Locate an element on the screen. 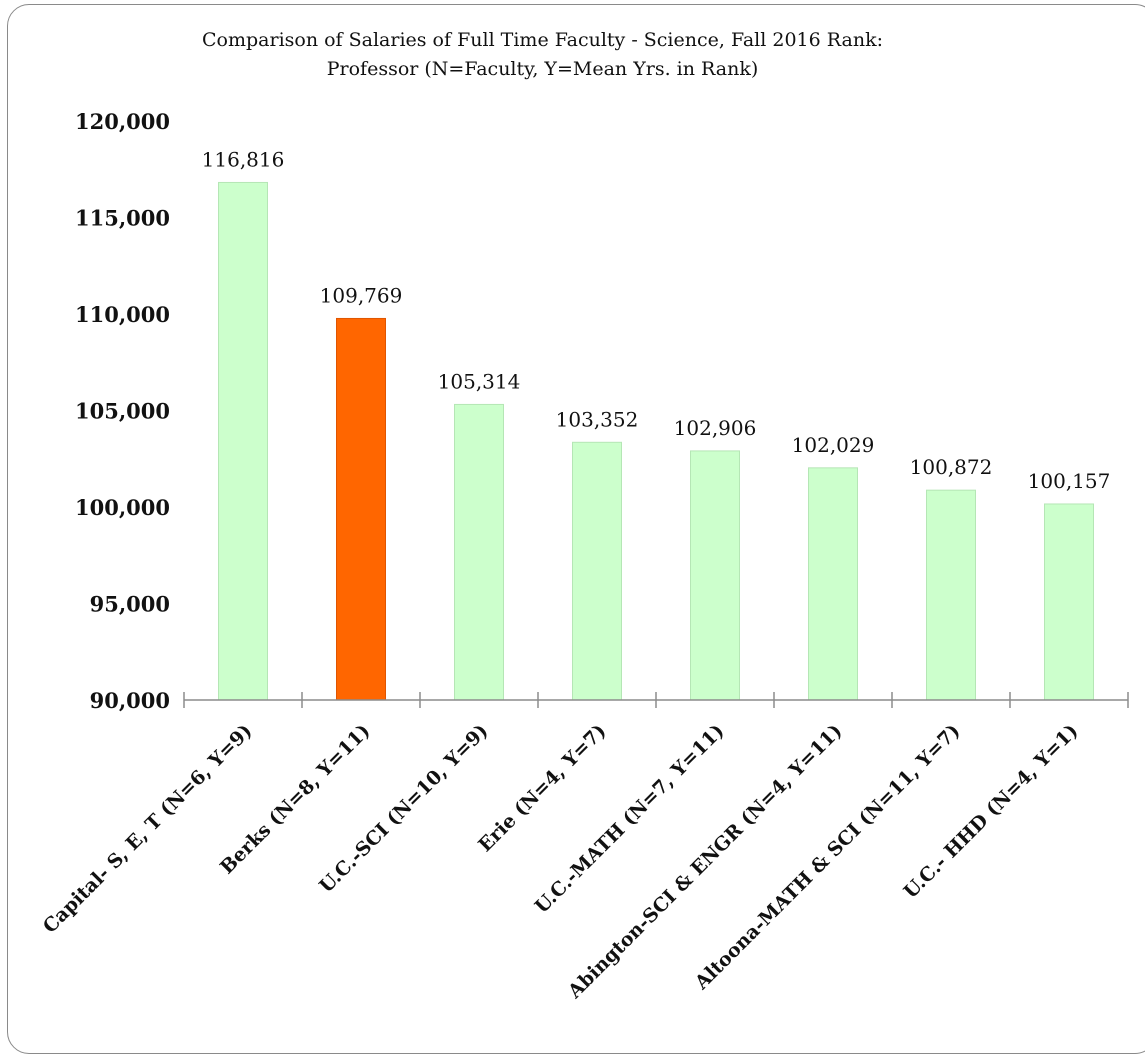 This screenshot has width=1145, height=1054. data-label: 102,906 is located at coordinates (715, 428).